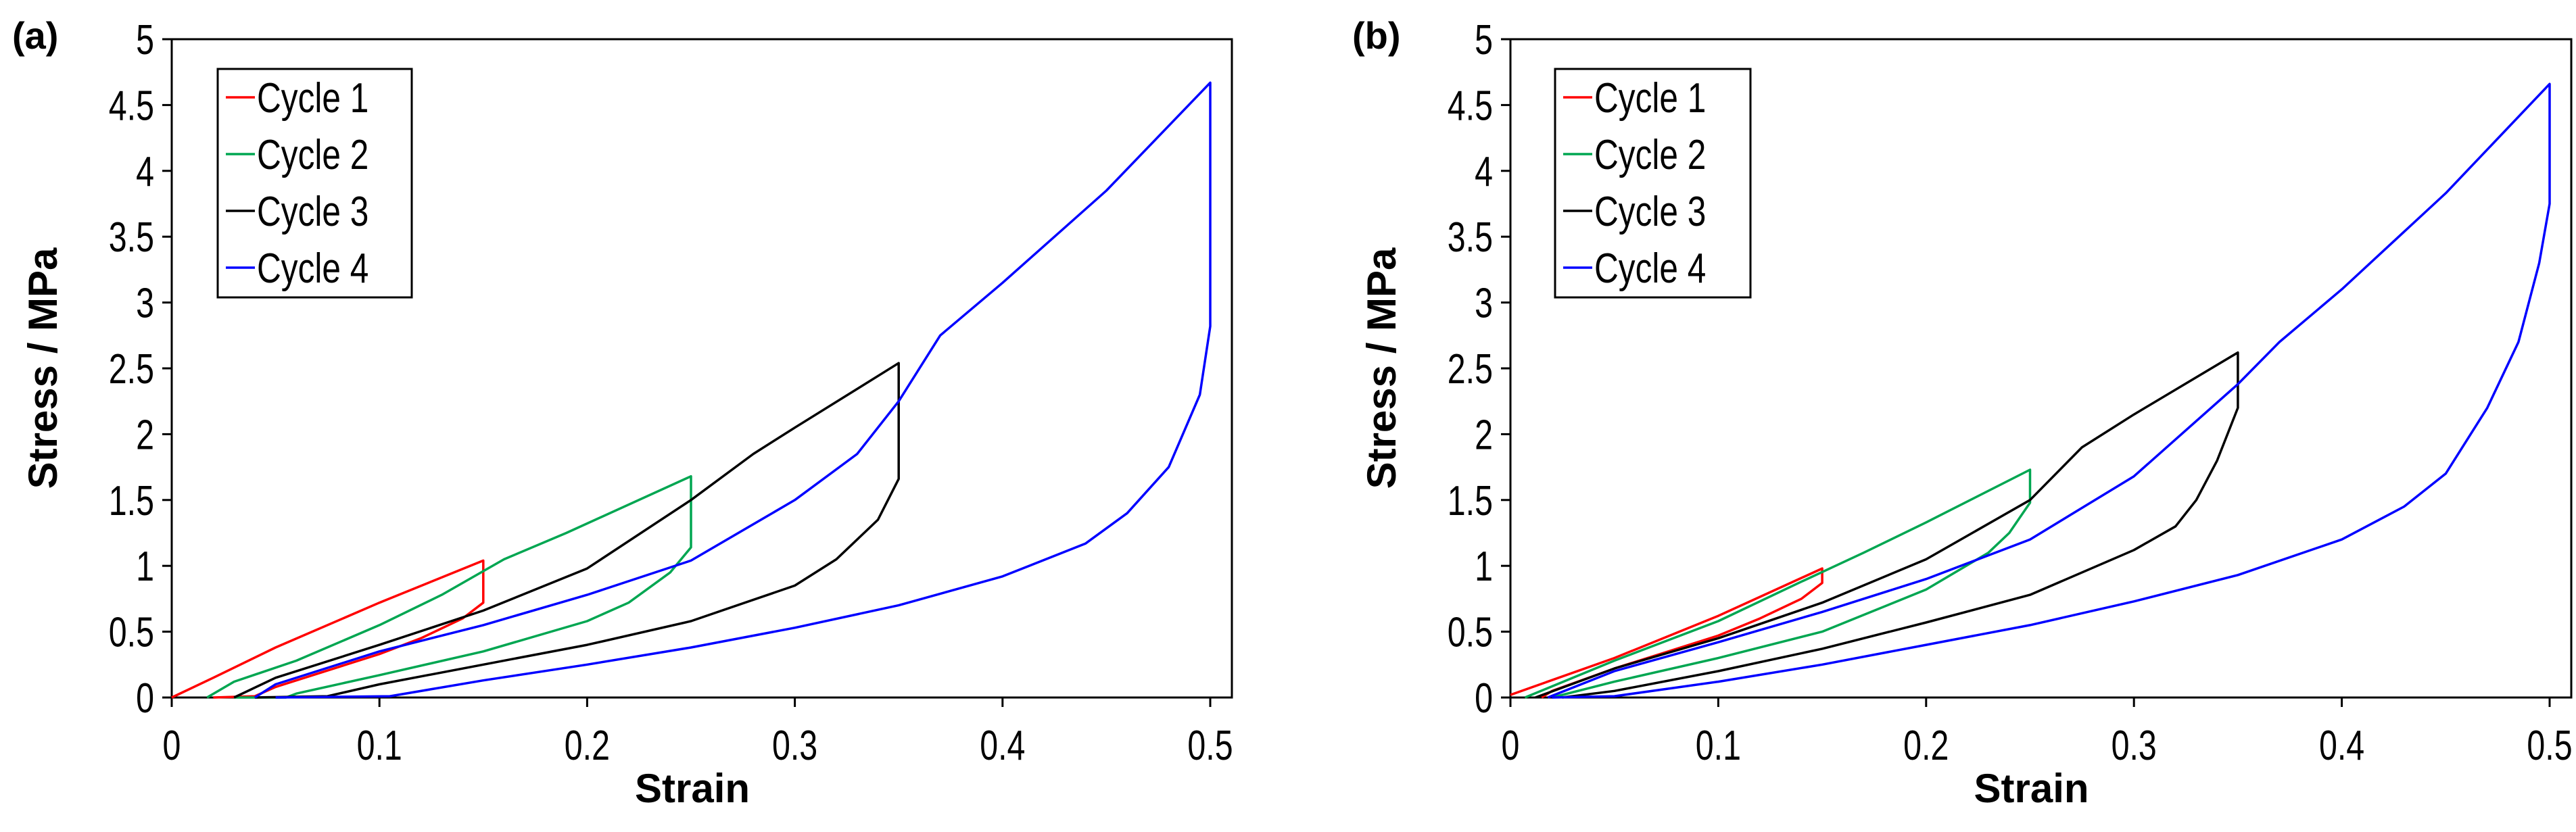  What do you see at coordinates (1376, 35) in the screenshot?
I see `panel-label: (b)` at bounding box center [1376, 35].